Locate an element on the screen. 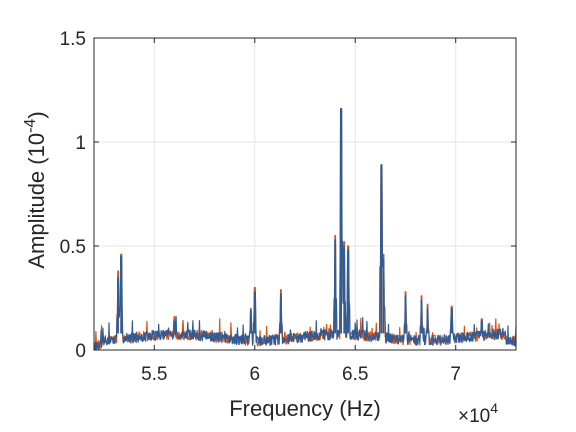  y-axis-title-main: Amplitude (10 is located at coordinates (36, 201).